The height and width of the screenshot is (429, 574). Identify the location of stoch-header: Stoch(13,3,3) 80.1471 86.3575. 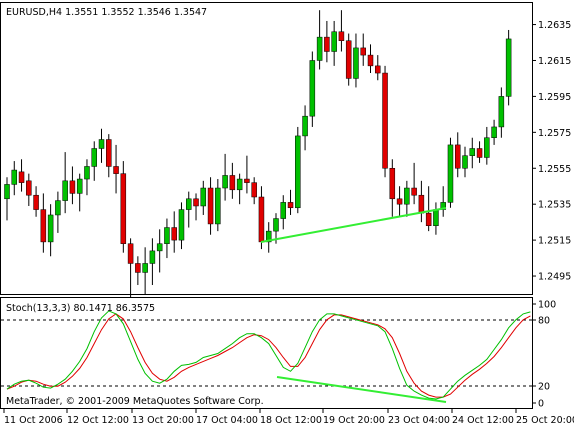
(80, 308).